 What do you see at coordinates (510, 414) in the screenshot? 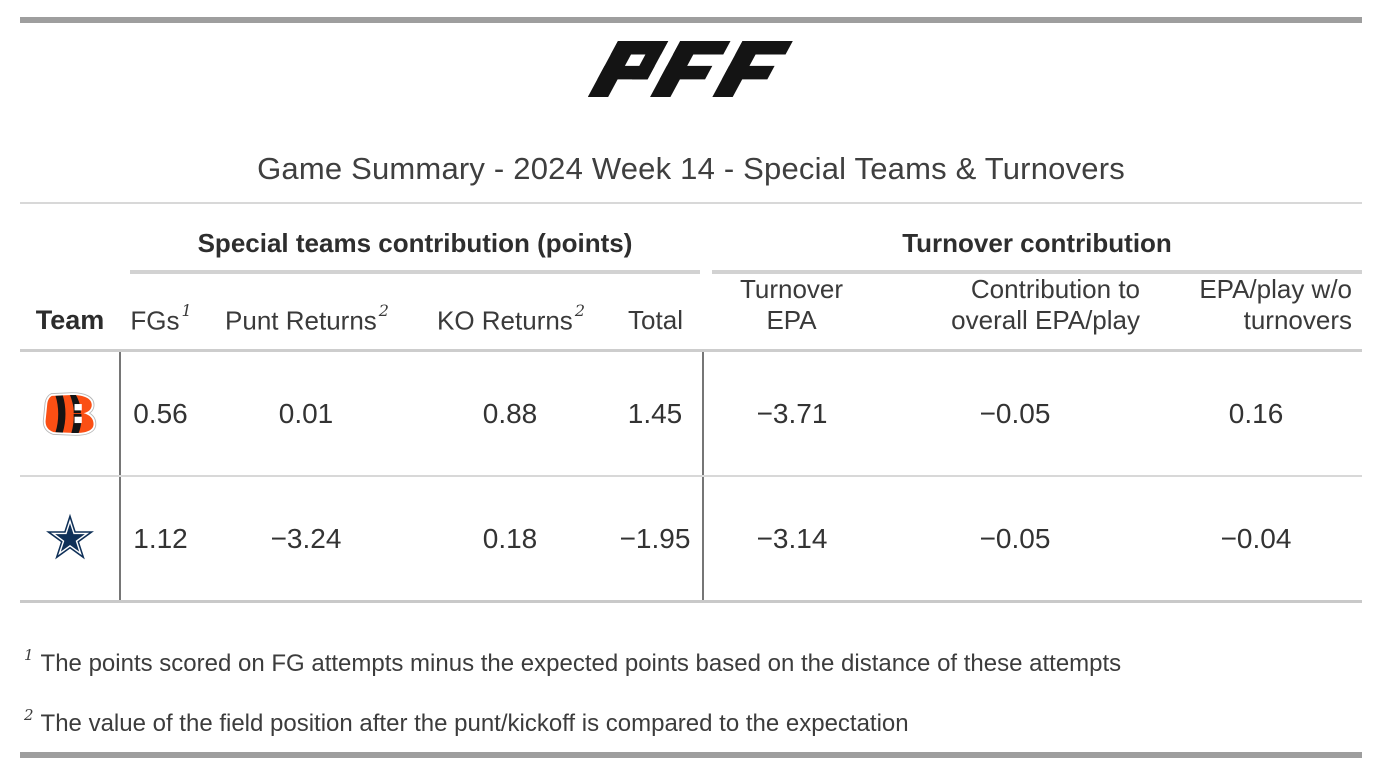
I see `value-bengals-ko: 0.88` at bounding box center [510, 414].